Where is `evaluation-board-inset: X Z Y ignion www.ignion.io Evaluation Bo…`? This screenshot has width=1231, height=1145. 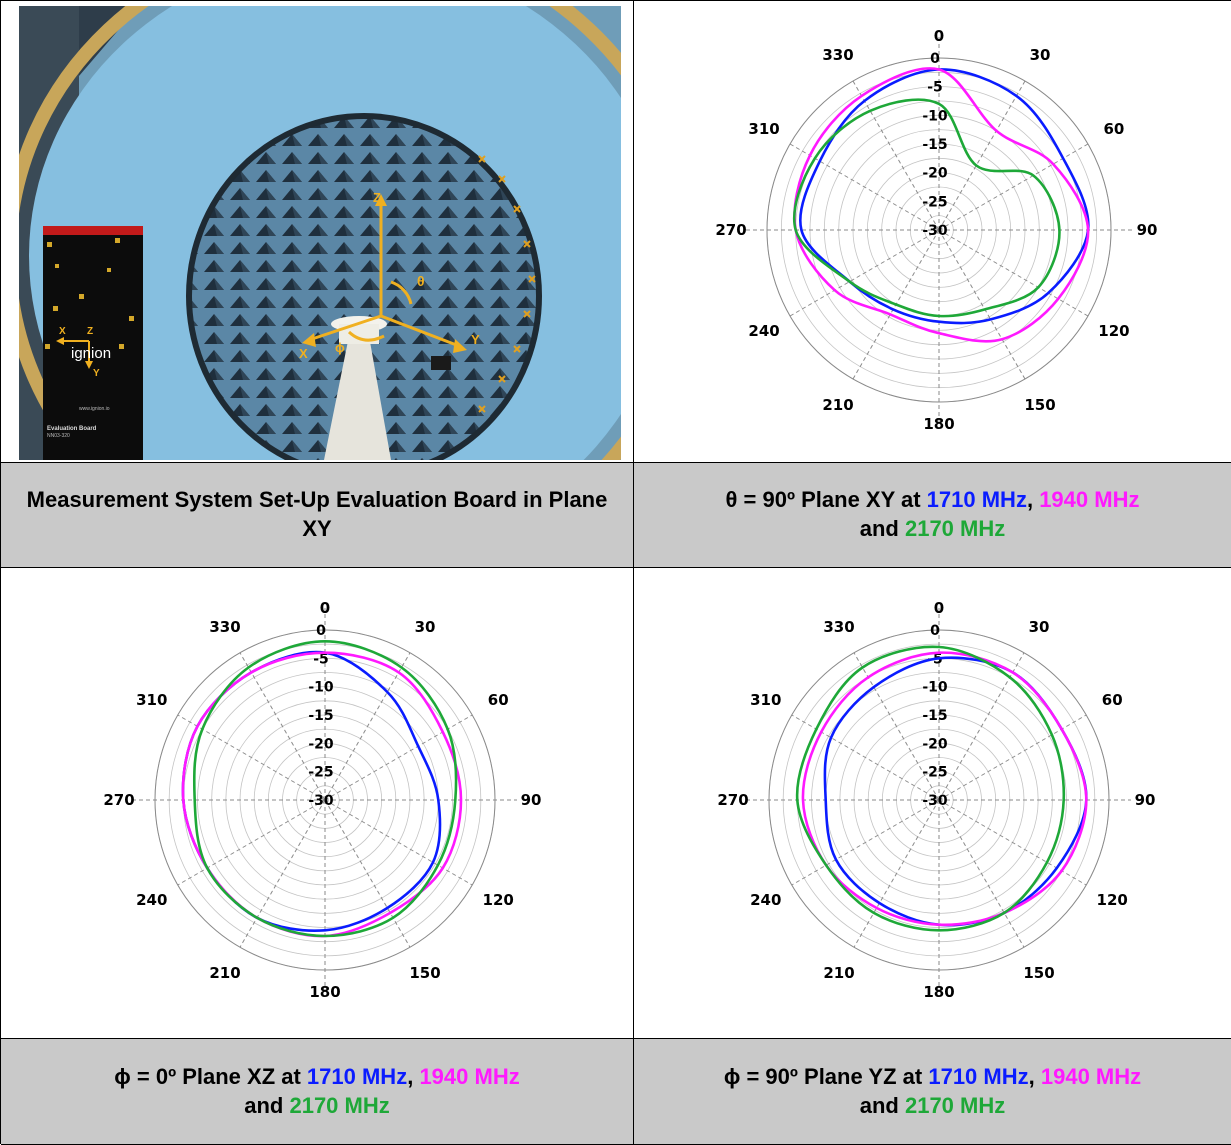
evaluation-board-inset: X Z Y ignion www.ignion.io Evaluation Bo… is located at coordinates (93, 343).